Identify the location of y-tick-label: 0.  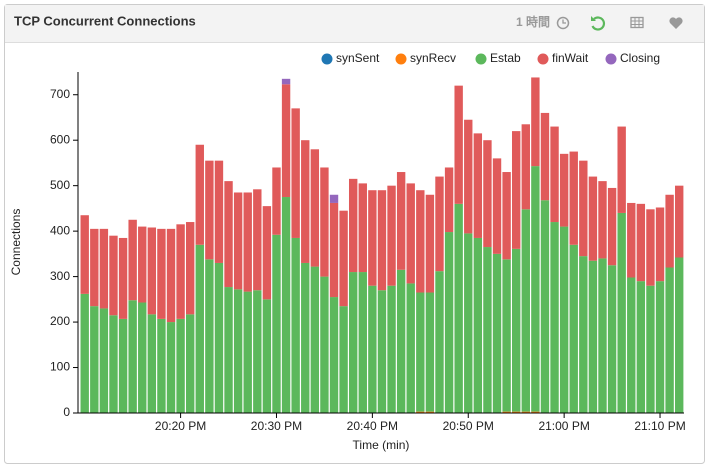
(66, 412).